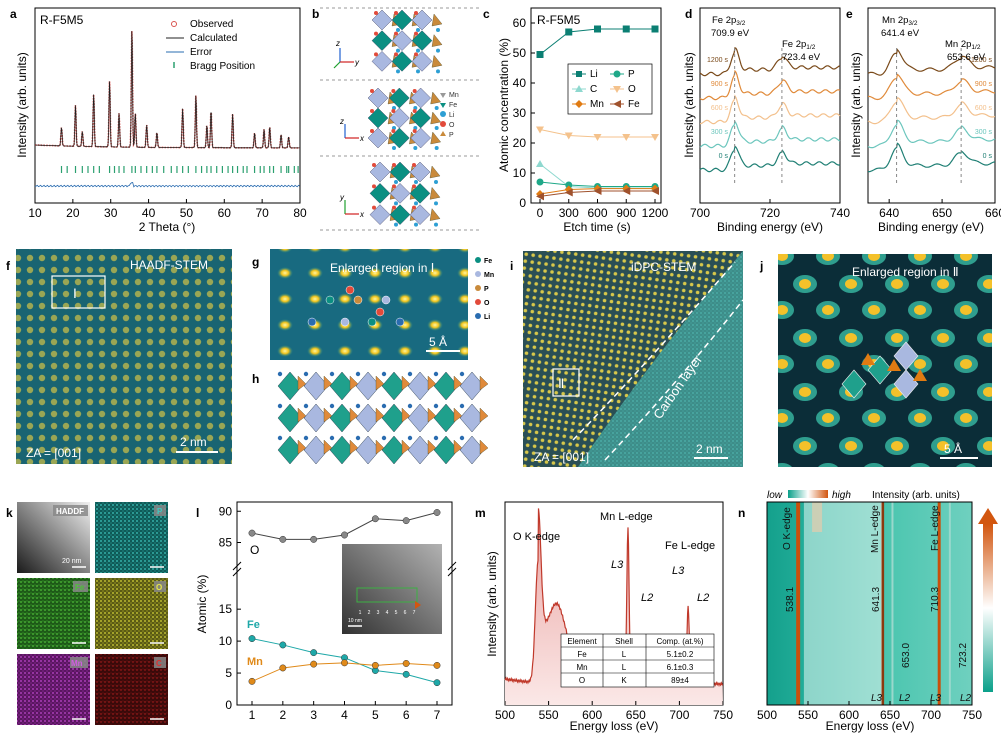  I want to click on svg-text: 538.1, so click(790, 599).